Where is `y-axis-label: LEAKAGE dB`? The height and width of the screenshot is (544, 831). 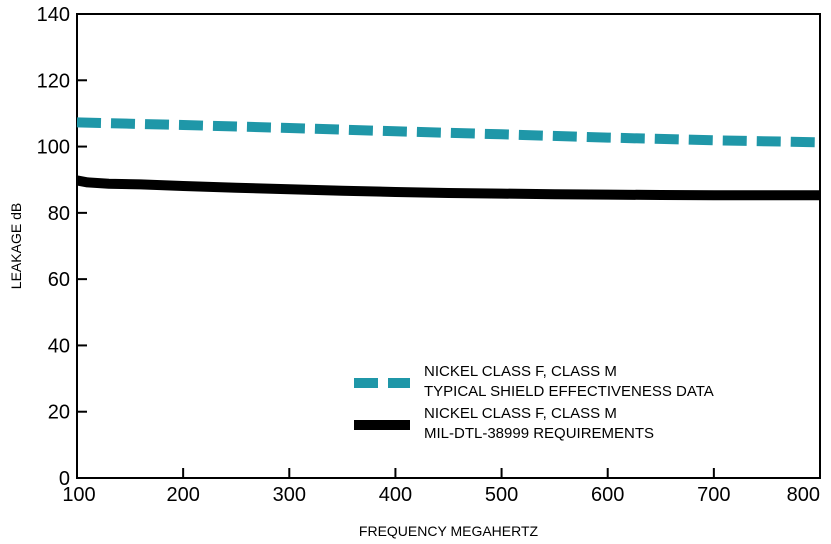
y-axis-label: LEAKAGE dB is located at coordinates (16, 246).